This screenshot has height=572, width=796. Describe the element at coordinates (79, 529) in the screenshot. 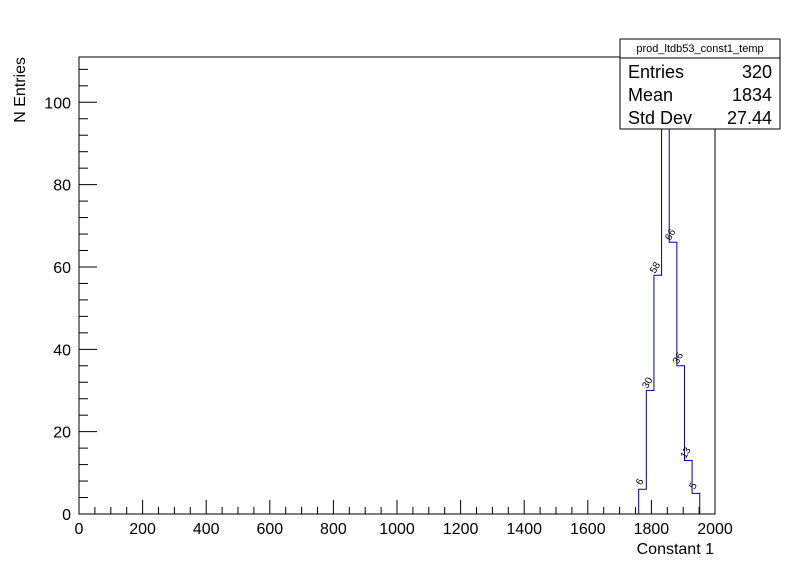

I see `x-tick-label: 0` at that location.